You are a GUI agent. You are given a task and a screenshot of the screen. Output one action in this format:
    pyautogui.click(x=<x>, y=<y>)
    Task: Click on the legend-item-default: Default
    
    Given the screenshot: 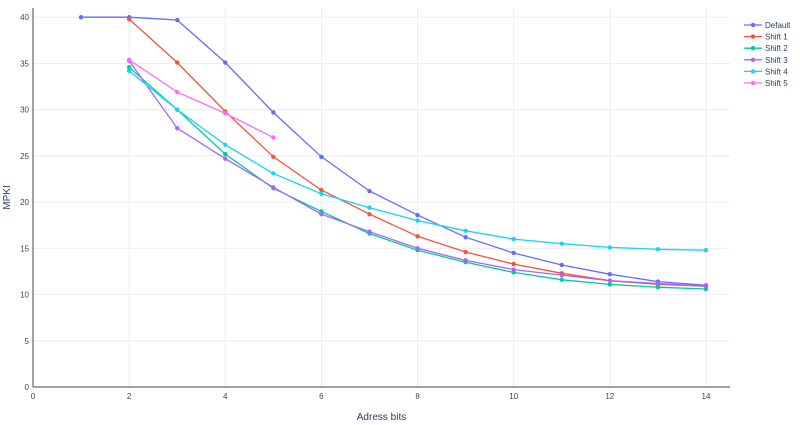 What is the action you would take?
    pyautogui.click(x=767, y=25)
    